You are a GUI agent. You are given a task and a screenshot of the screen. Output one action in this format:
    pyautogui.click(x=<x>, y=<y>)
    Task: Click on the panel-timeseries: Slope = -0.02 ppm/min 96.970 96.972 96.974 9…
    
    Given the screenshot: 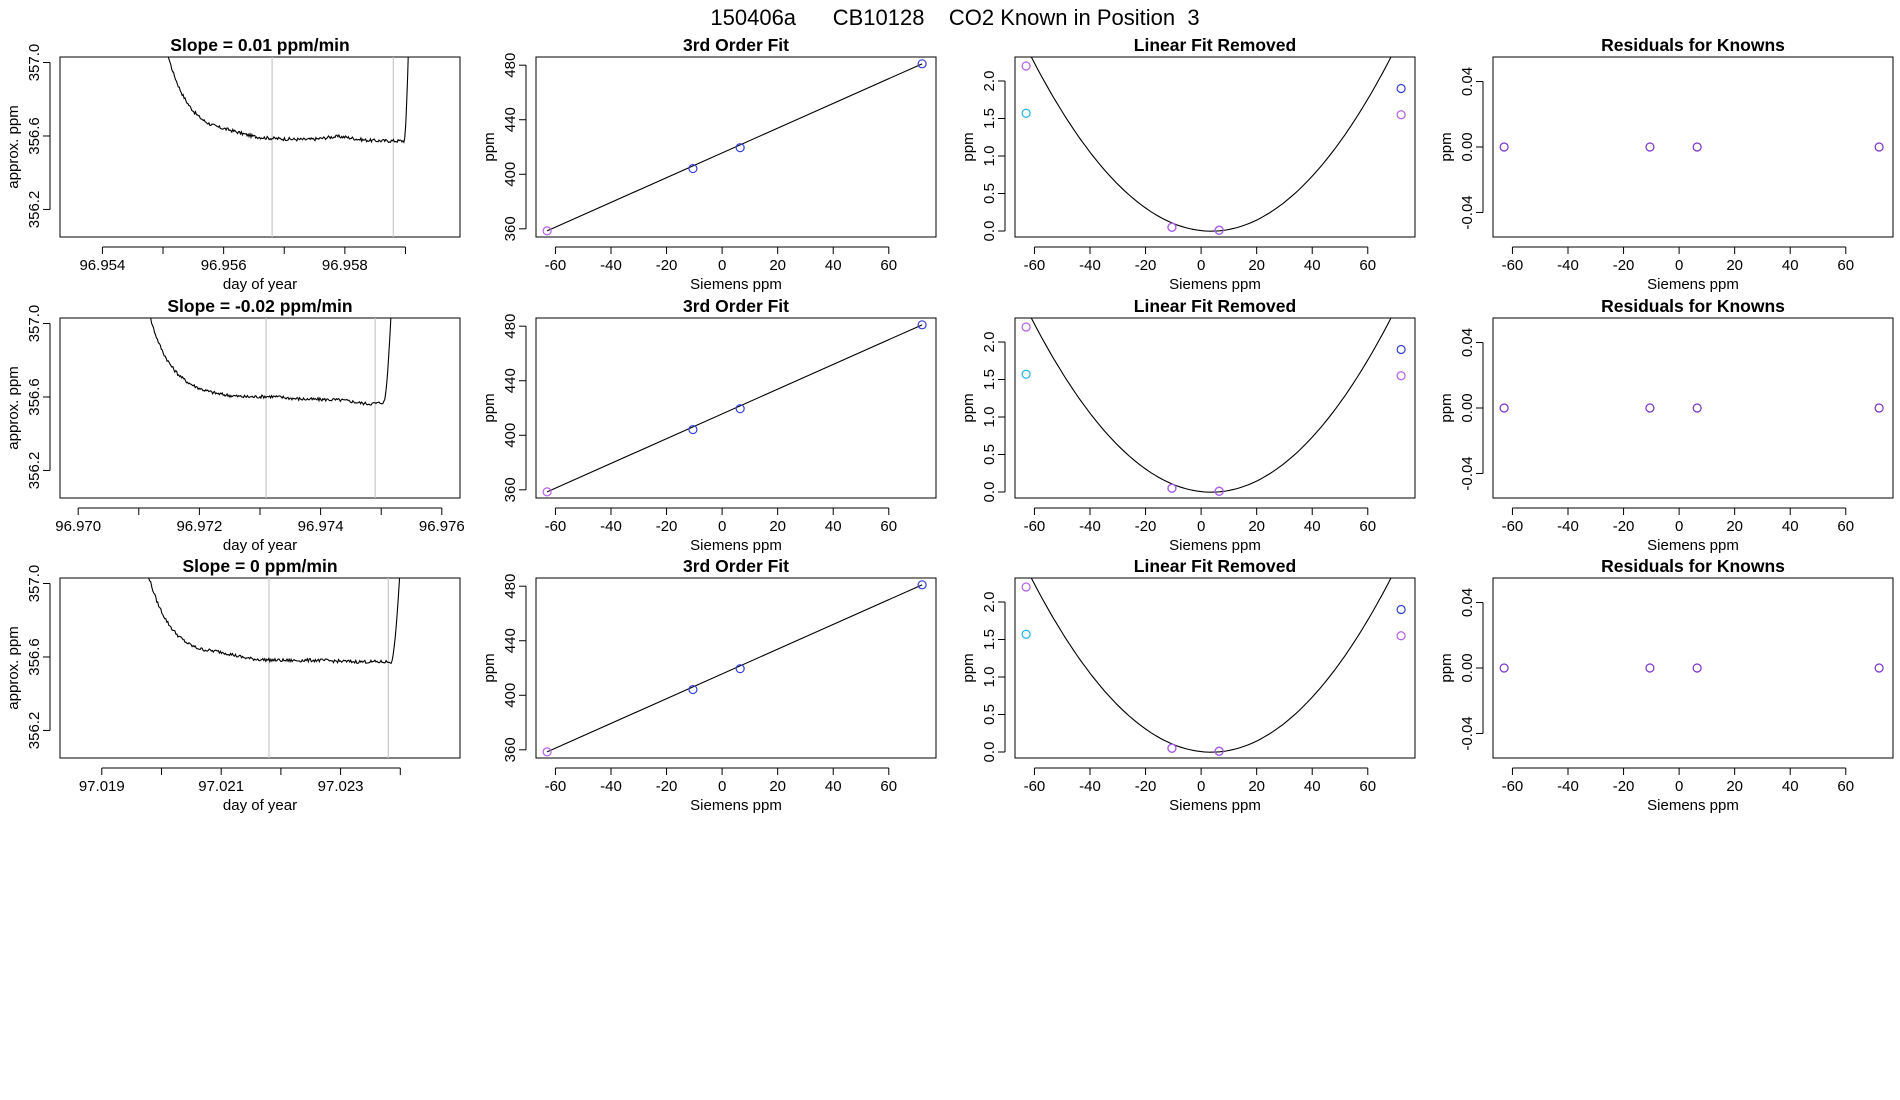 What is the action you would take?
    pyautogui.click(x=235, y=425)
    